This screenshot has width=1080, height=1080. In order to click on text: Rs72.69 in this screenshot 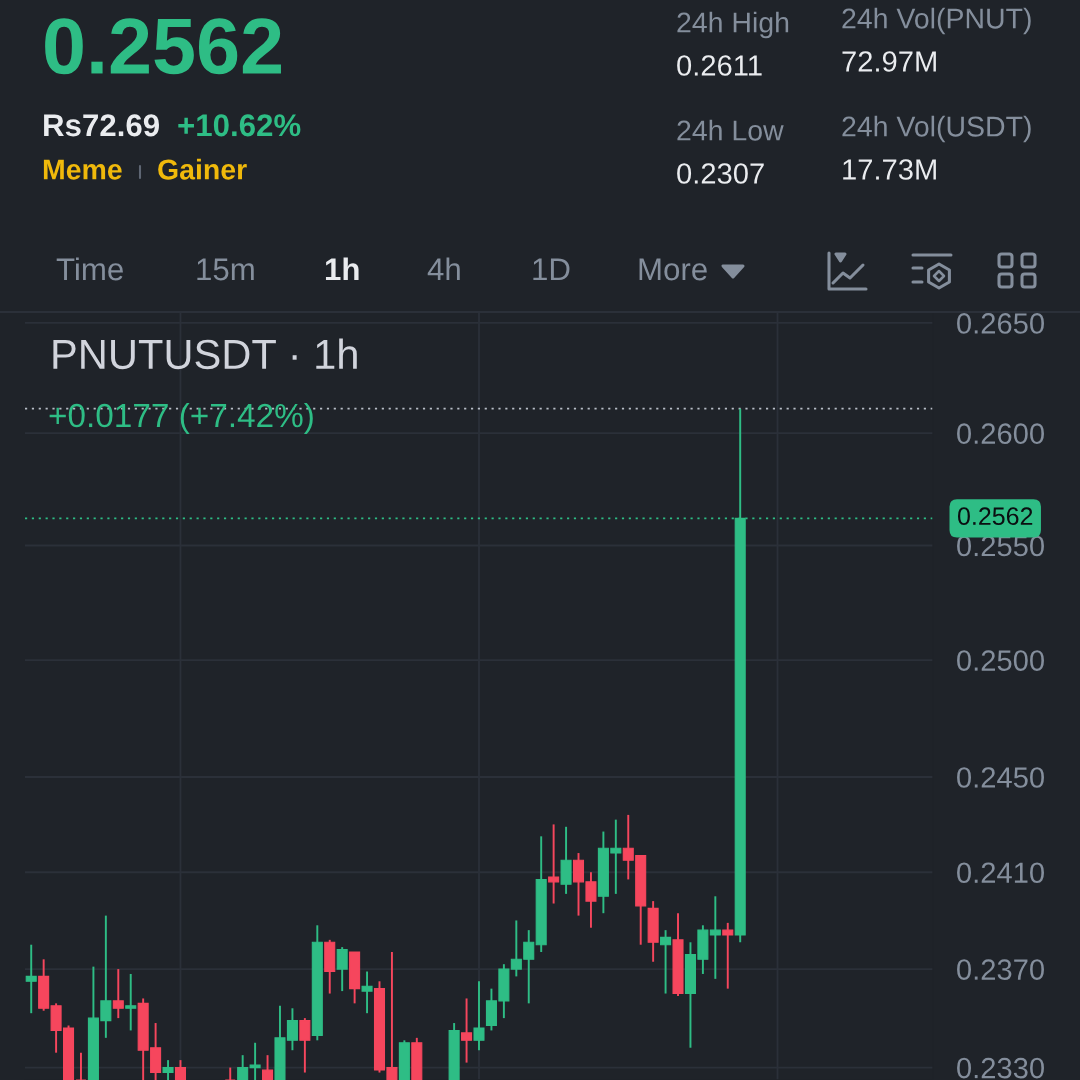, I will do `click(101, 125)`.